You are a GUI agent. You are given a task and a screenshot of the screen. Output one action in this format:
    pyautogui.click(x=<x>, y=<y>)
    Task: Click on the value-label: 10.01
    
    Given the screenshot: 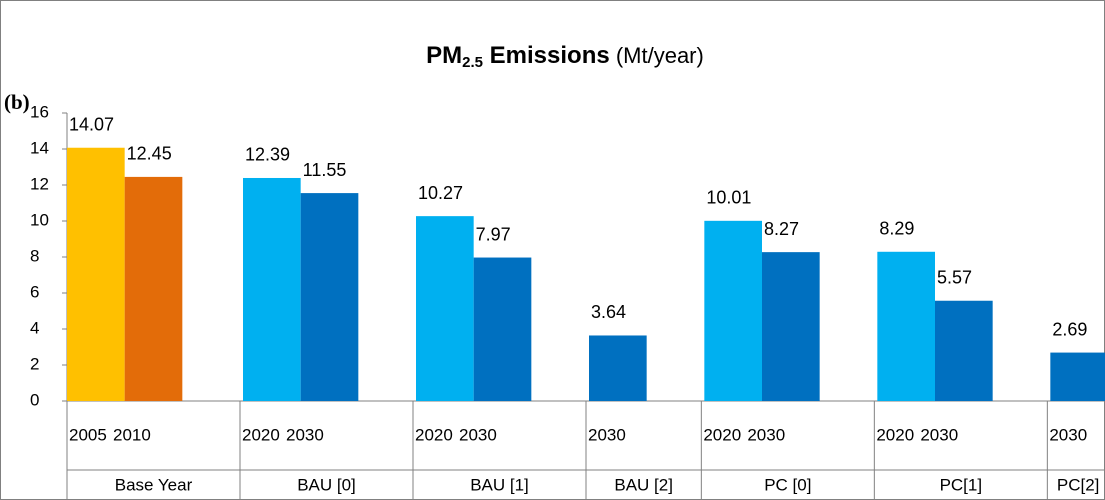 What is the action you would take?
    pyautogui.click(x=728, y=198)
    